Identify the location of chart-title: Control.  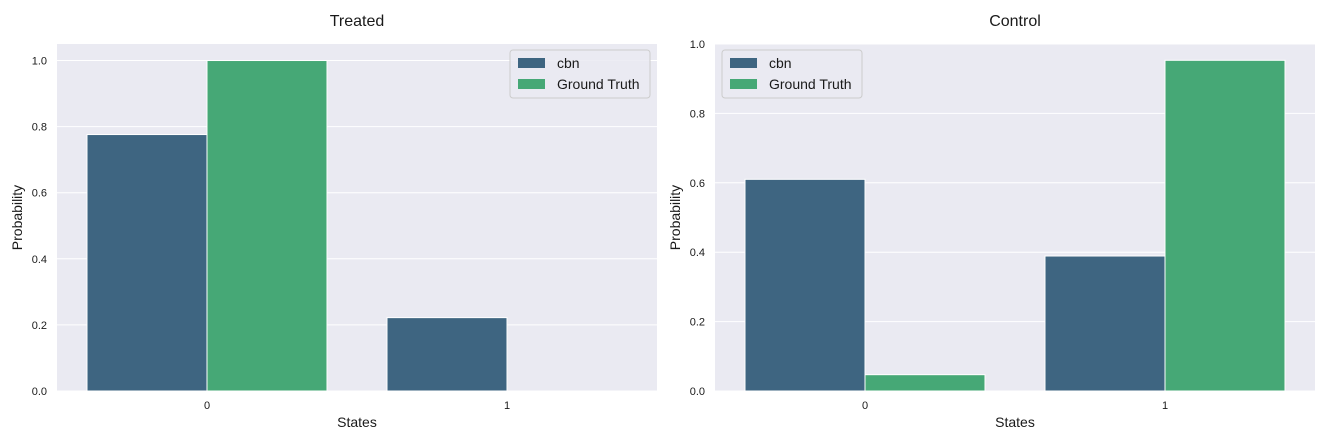
(1015, 21).